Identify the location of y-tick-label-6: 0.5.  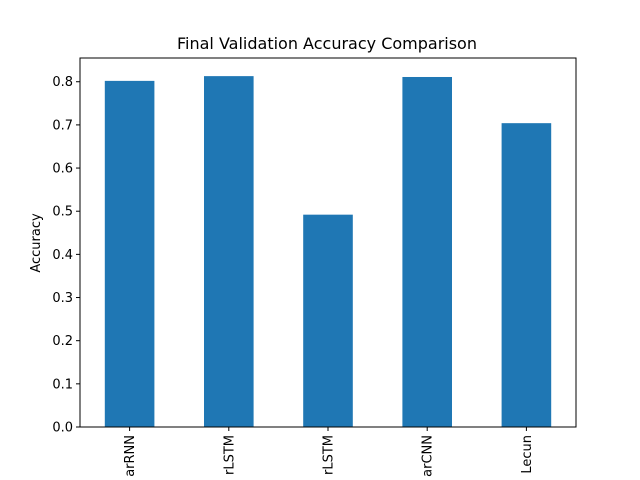
(62, 212).